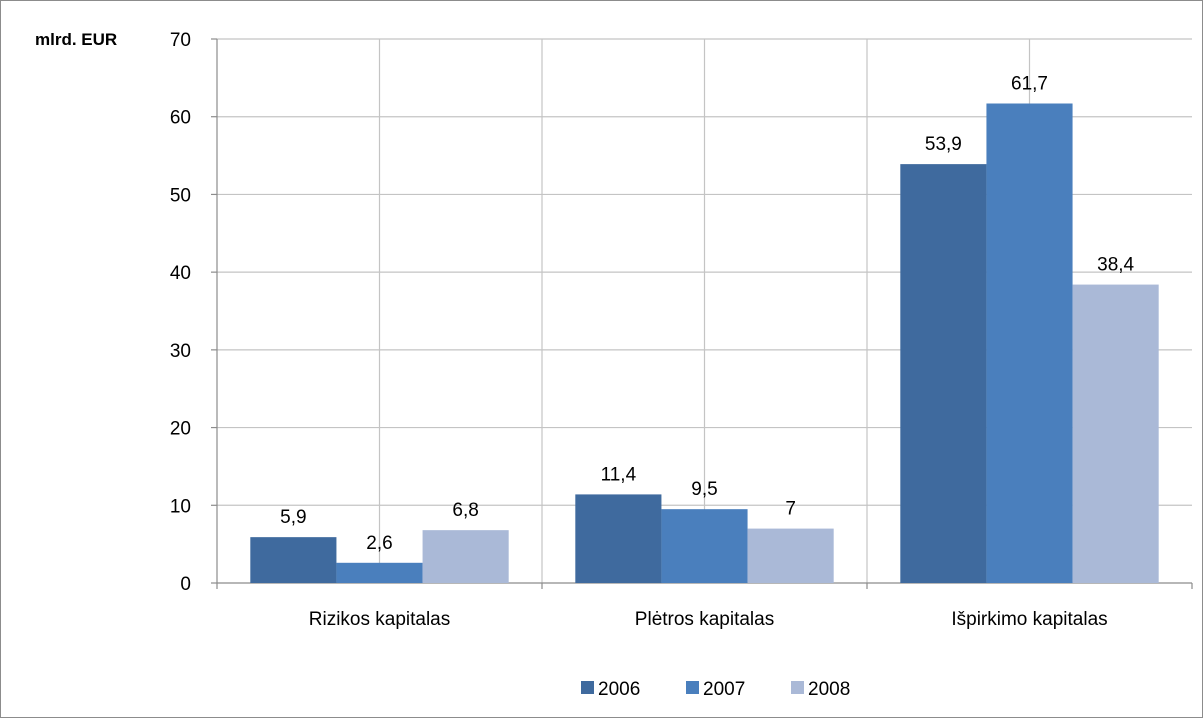 This screenshot has width=1203, height=719. Describe the element at coordinates (185, 584) in the screenshot. I see `y-tick-label: 0` at that location.